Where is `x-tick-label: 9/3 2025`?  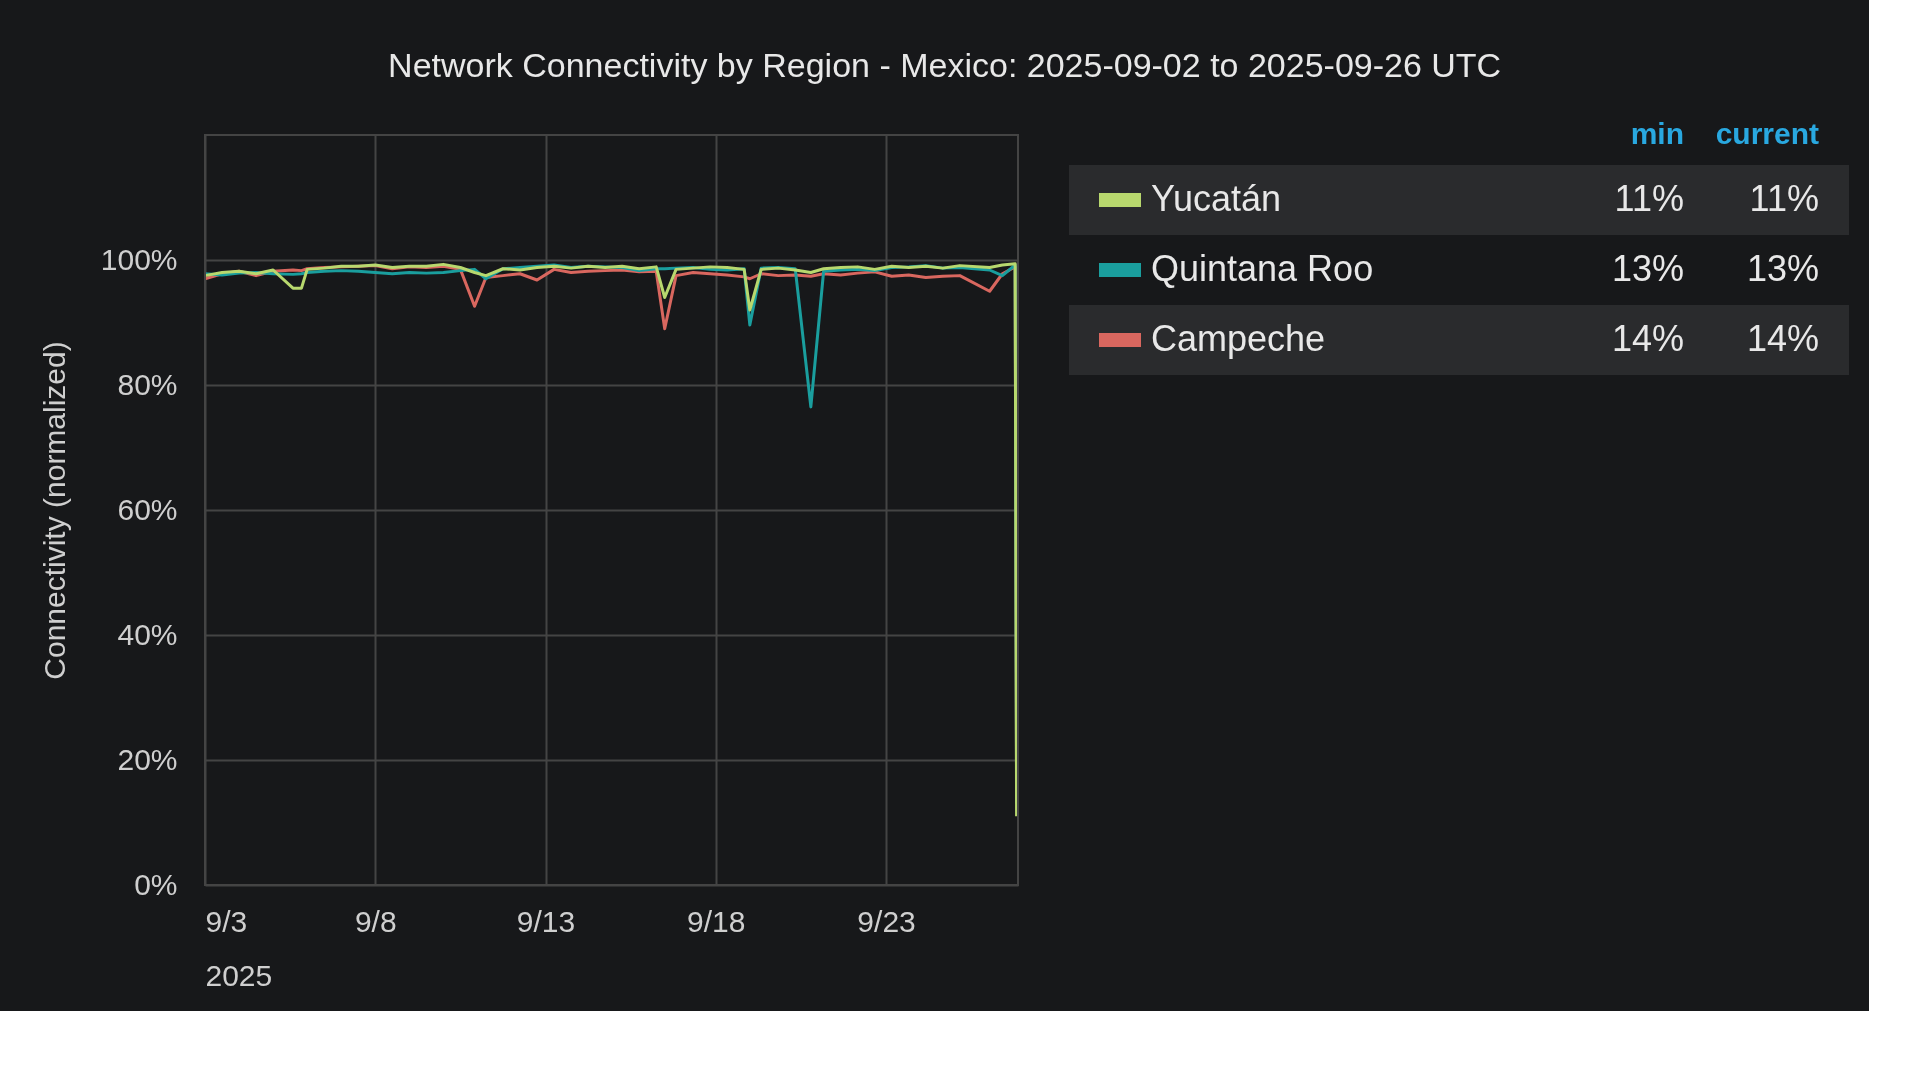 x-tick-label: 9/3 2025 is located at coordinates (239, 948).